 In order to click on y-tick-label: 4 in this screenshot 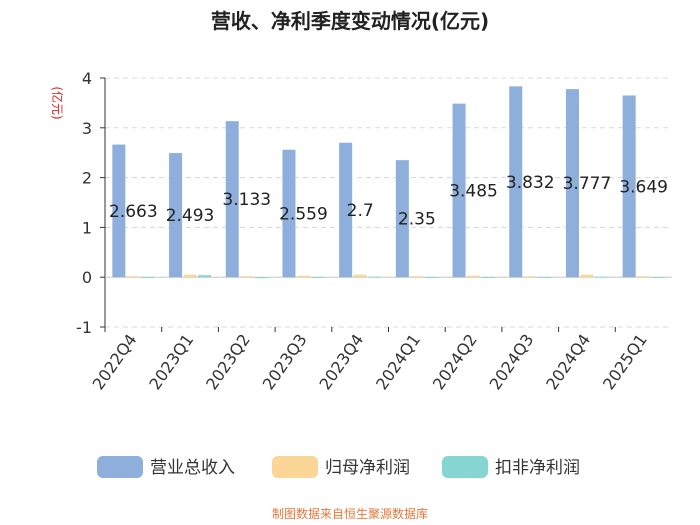, I will do `click(87, 78)`.